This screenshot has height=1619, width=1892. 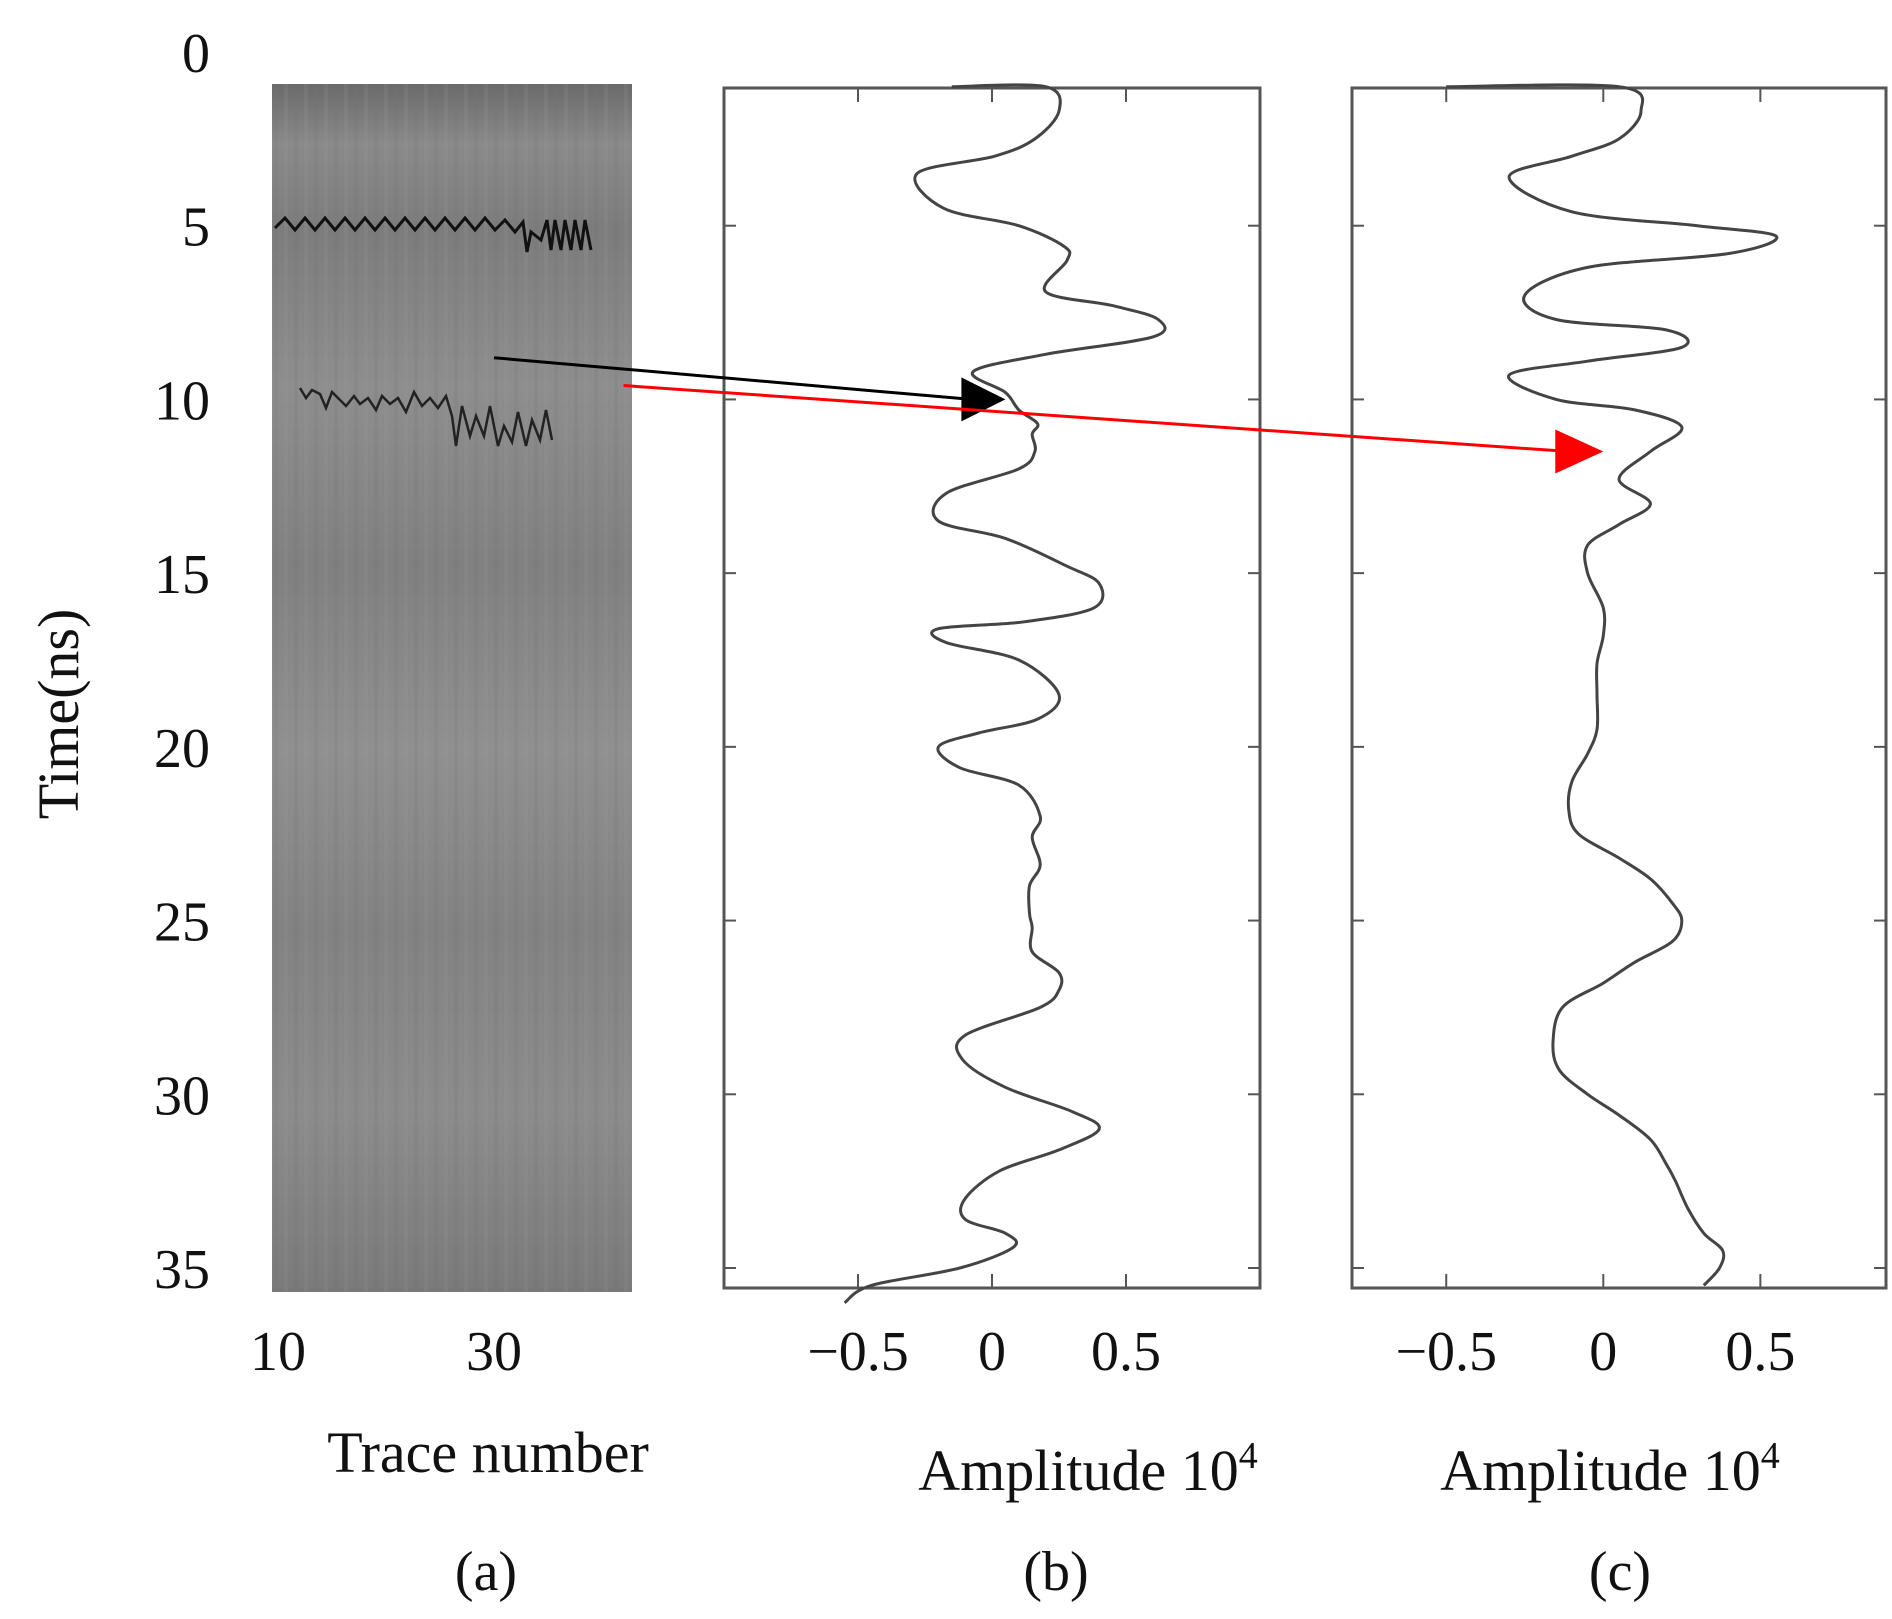 I want to click on arrow-to-c, so click(x=1096, y=419).